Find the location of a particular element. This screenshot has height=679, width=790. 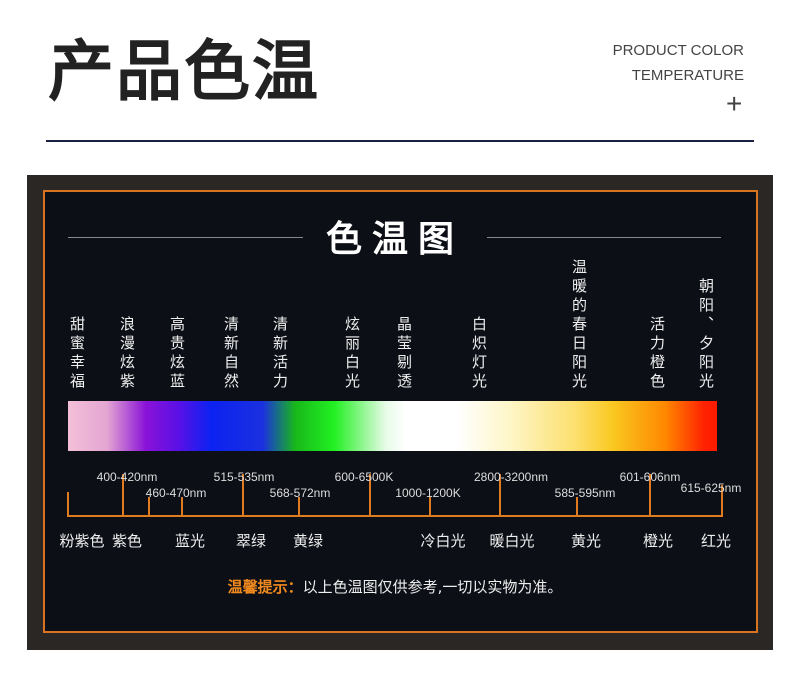

range-label: 1000-1200K is located at coordinates (428, 493).